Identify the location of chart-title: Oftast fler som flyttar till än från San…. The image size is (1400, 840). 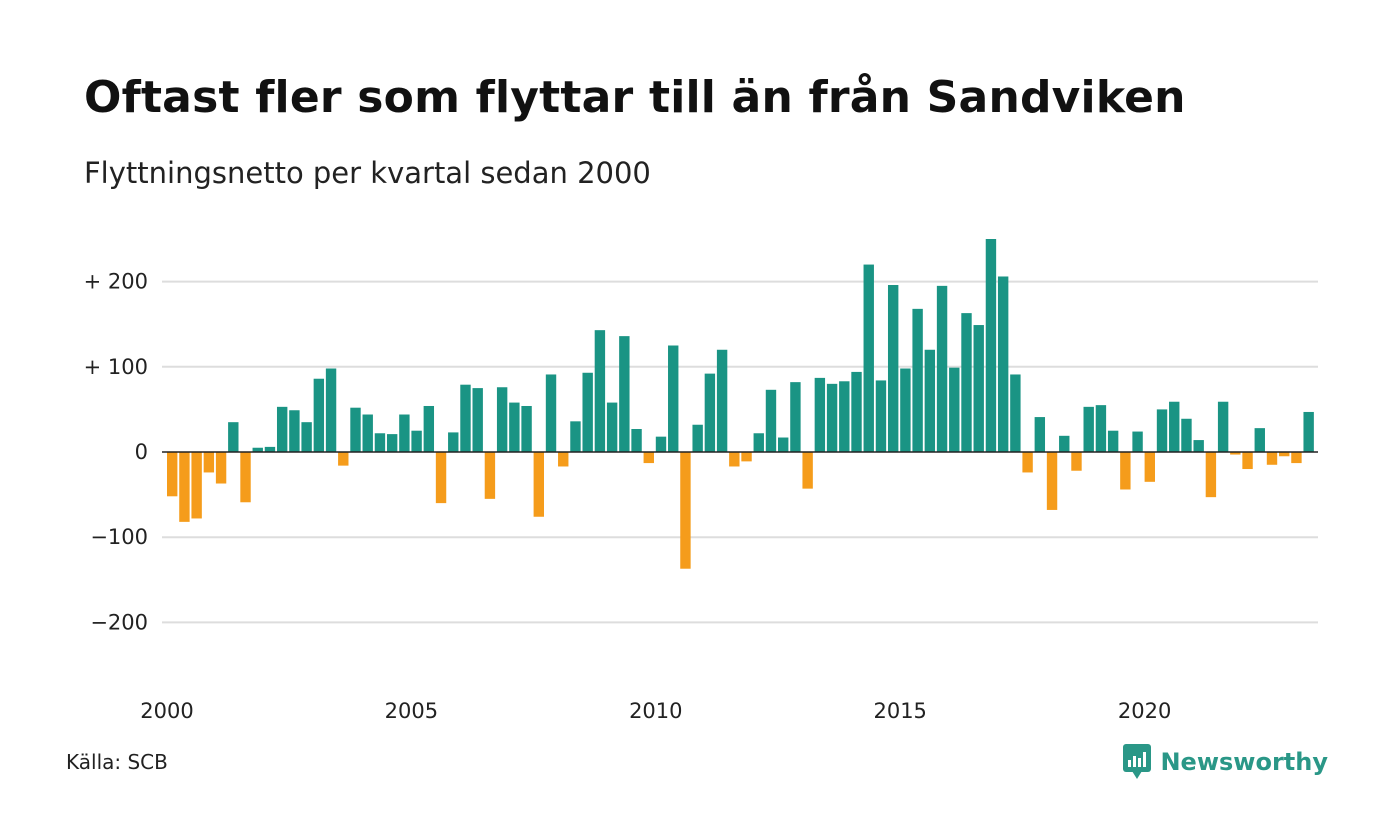
(635, 97).